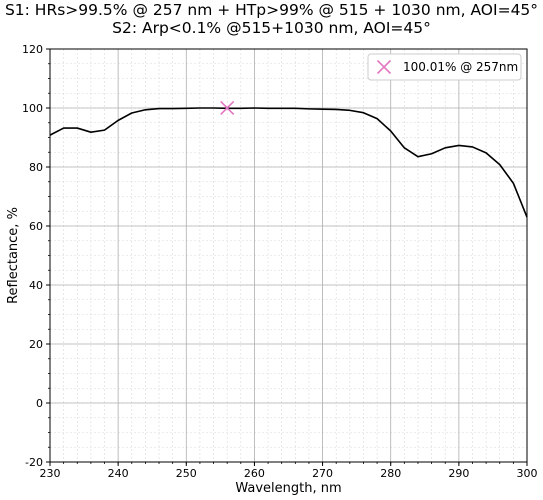 This screenshot has width=543, height=500. I want to click on x-tick-label: 270, so click(322, 473).